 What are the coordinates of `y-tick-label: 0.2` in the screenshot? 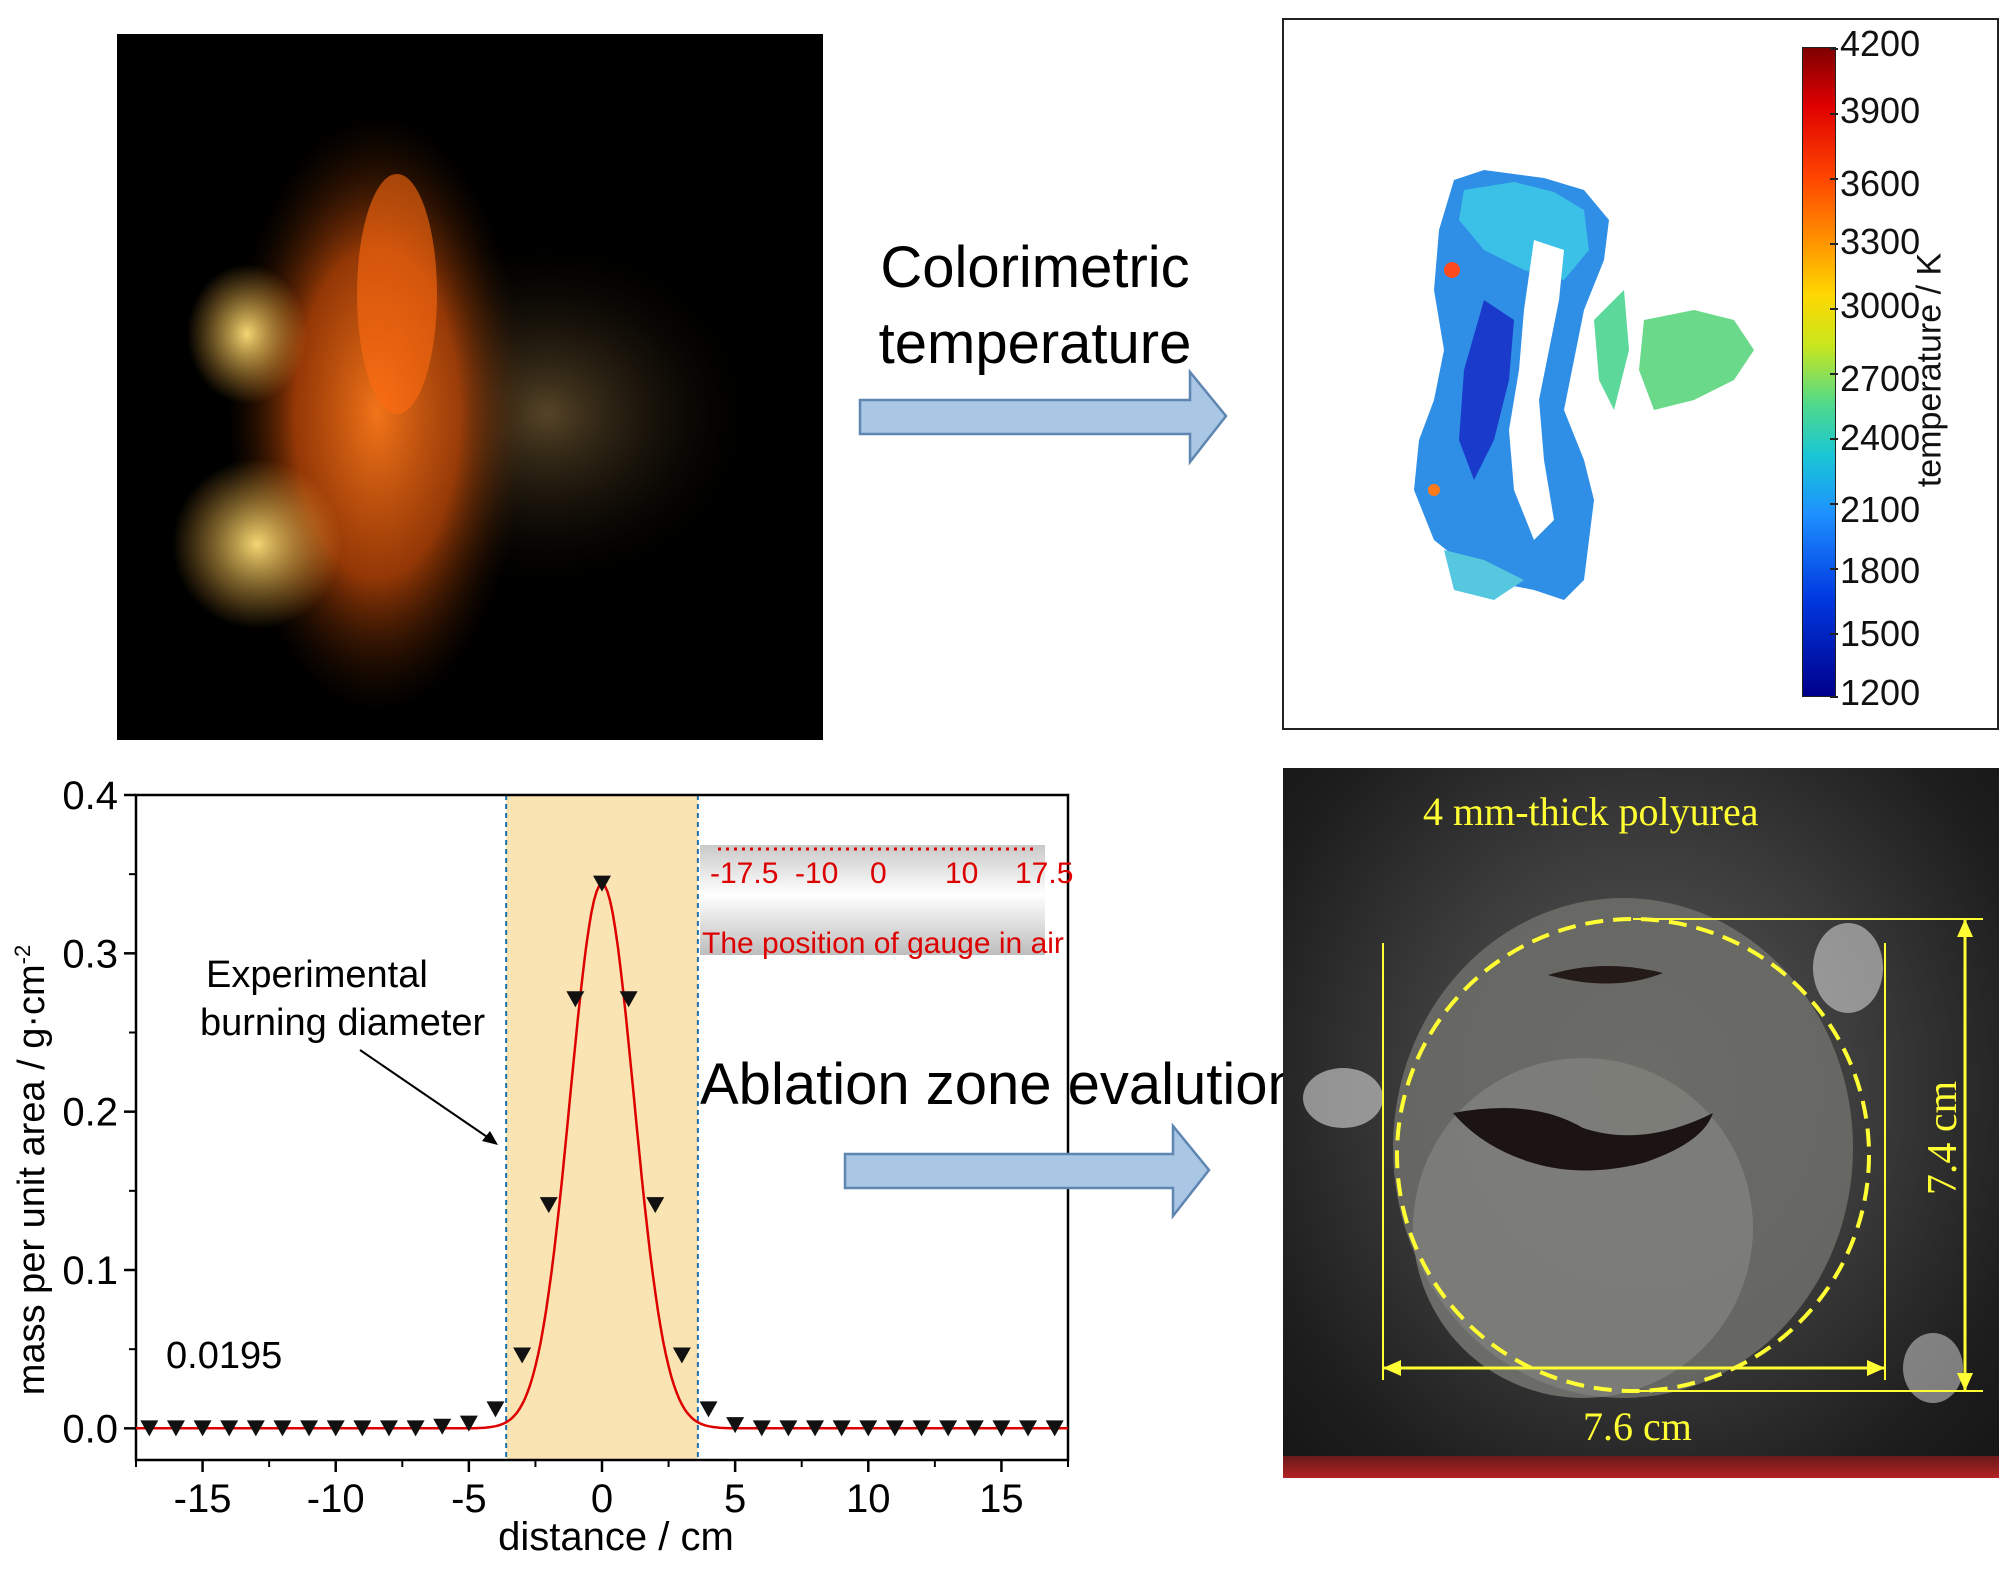 It's located at (90, 1113).